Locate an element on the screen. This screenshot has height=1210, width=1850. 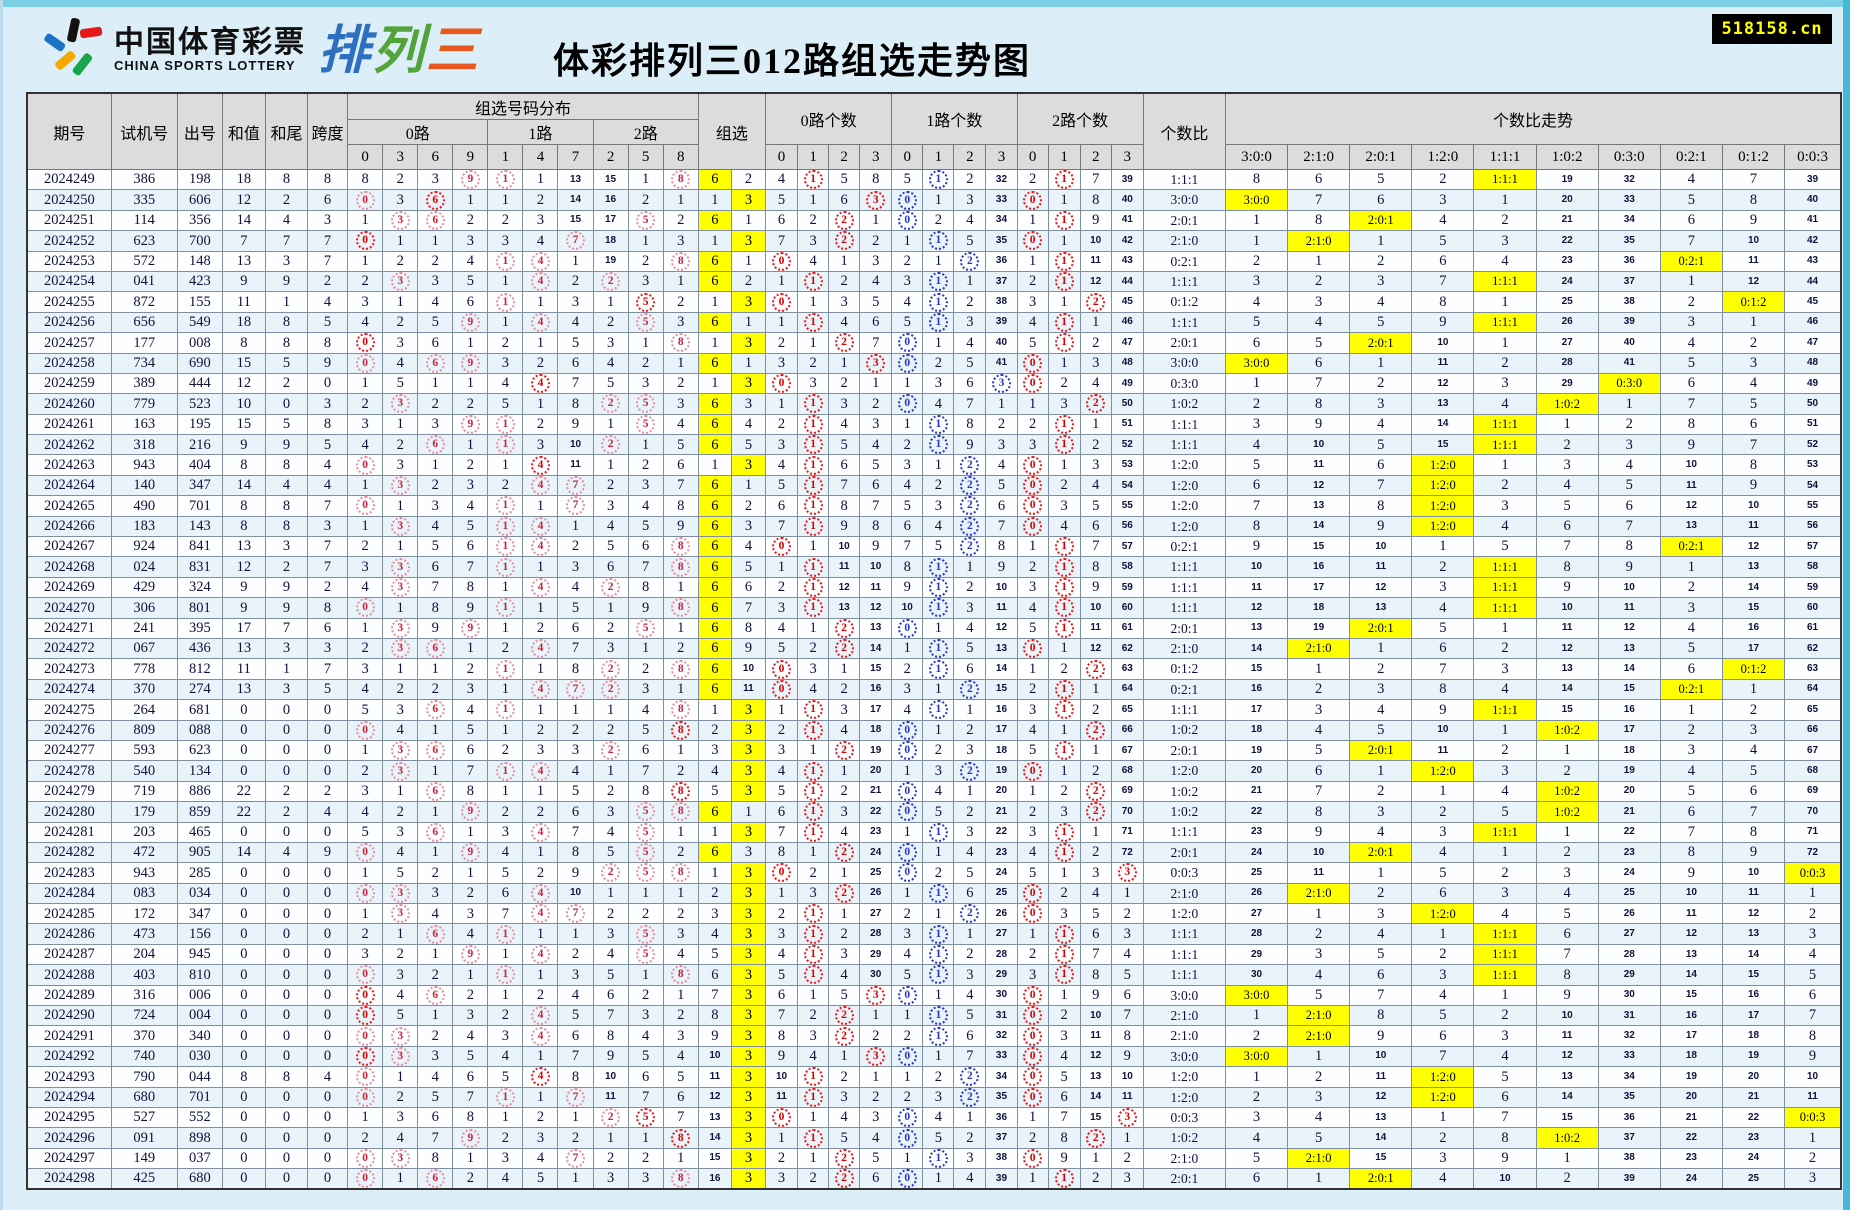
dist-cell: 8 is located at coordinates (680, 506).